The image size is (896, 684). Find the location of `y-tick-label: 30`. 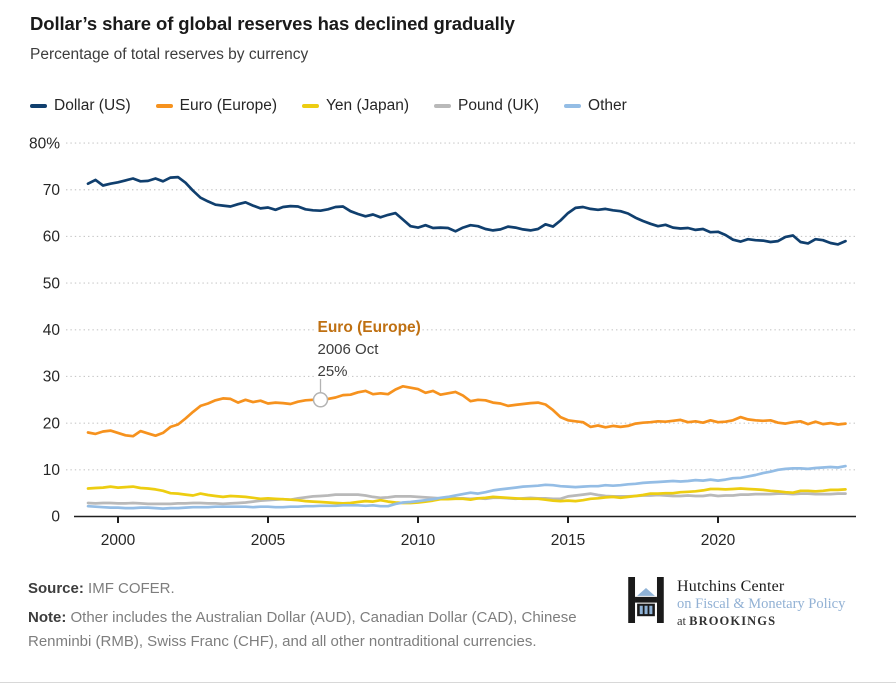

y-tick-label: 30 is located at coordinates (52, 377).